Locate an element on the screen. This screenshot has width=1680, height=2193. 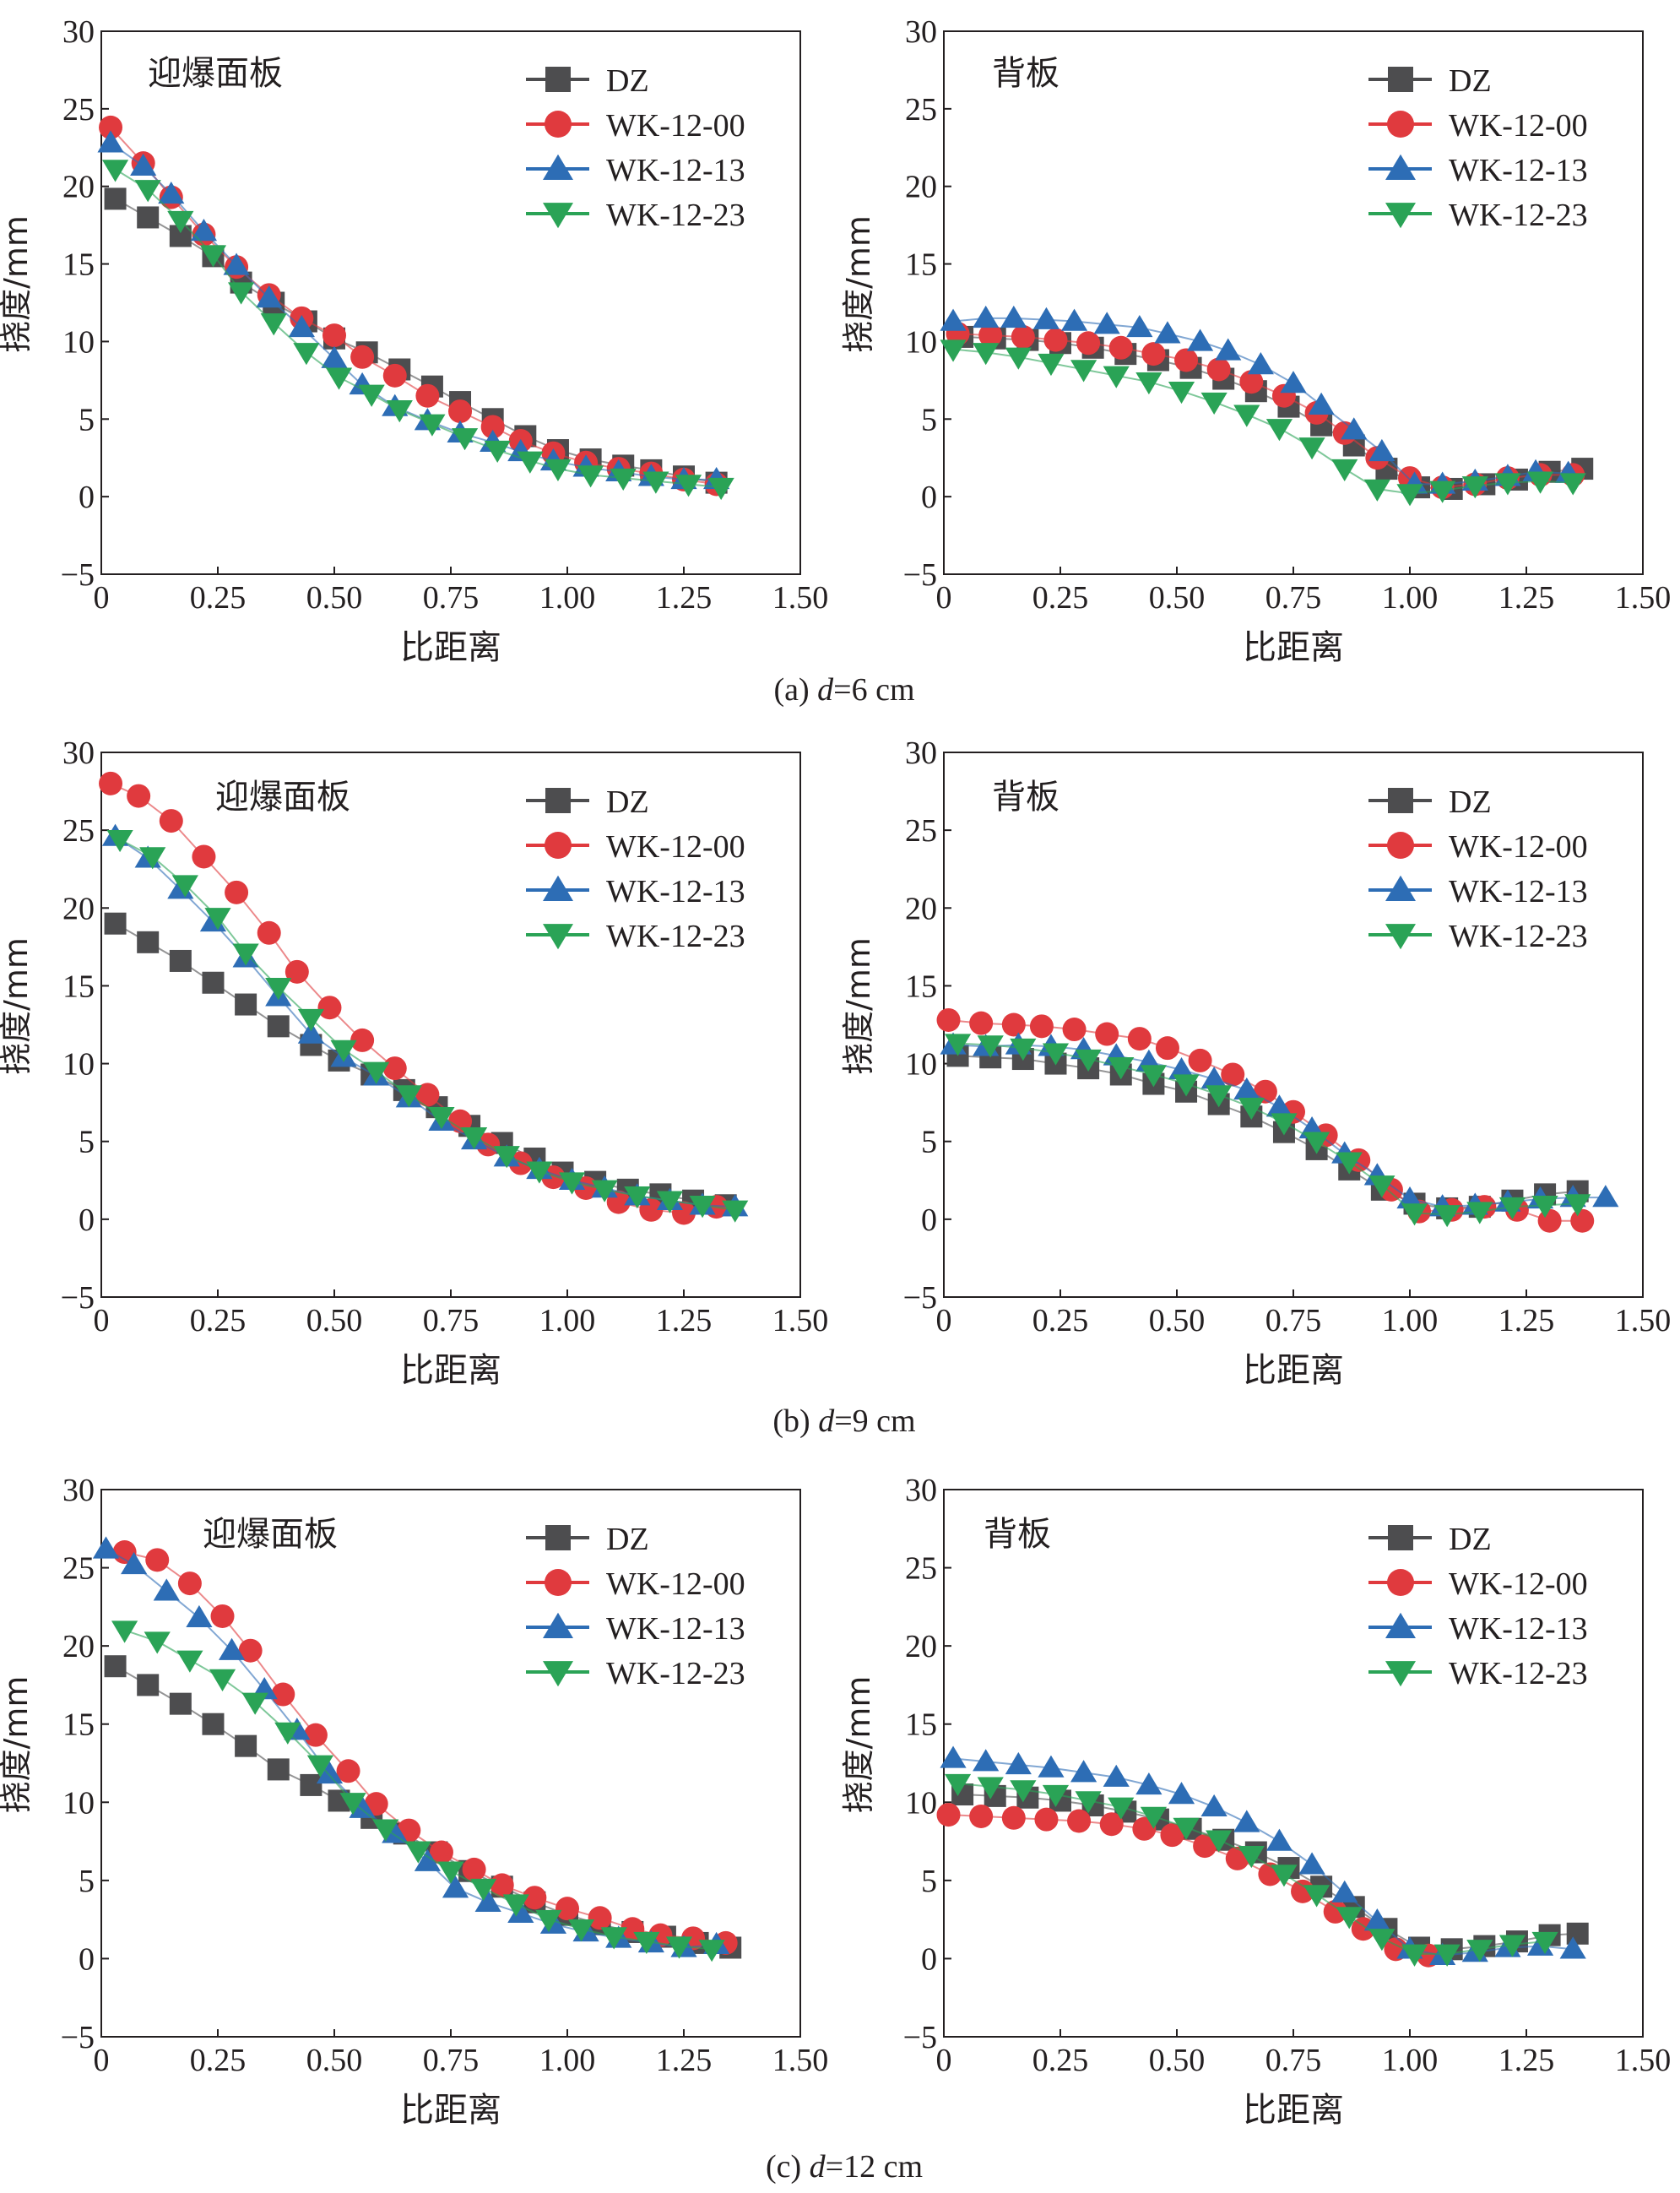
y-tick-label: 5 is located at coordinates (929, 1881).